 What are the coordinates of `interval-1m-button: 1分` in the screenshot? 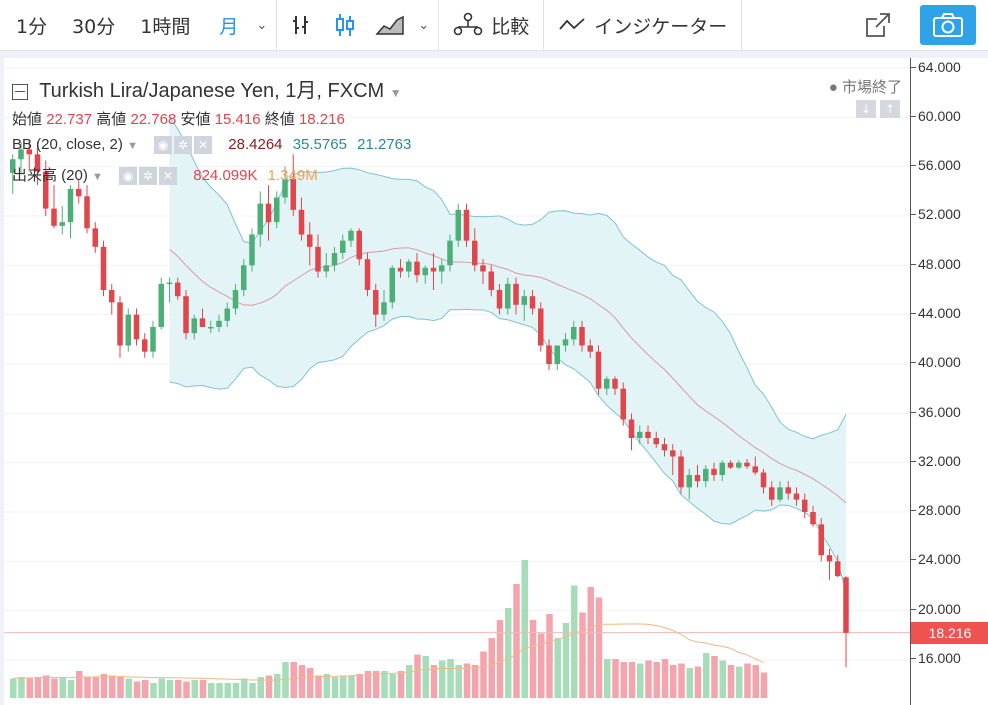 It's located at (32, 26).